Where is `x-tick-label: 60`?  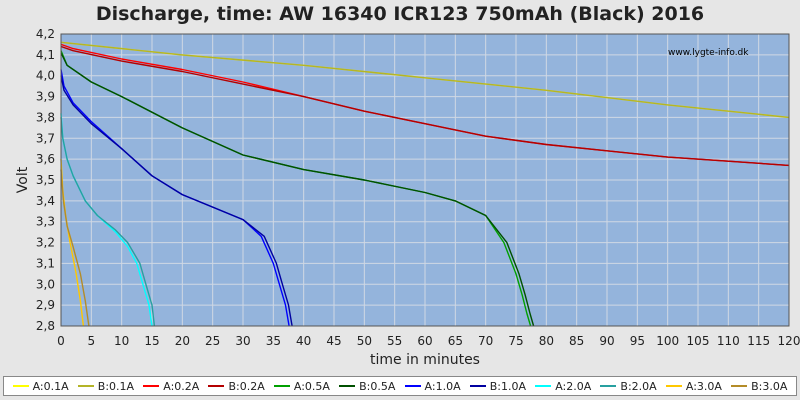
x-tick-label: 60 is located at coordinates (424, 341).